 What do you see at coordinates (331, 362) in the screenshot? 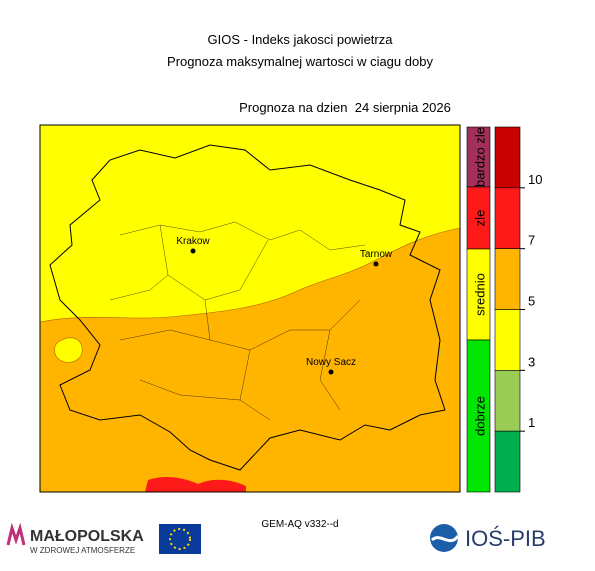
I see `city-label: Nowy Sacz` at bounding box center [331, 362].